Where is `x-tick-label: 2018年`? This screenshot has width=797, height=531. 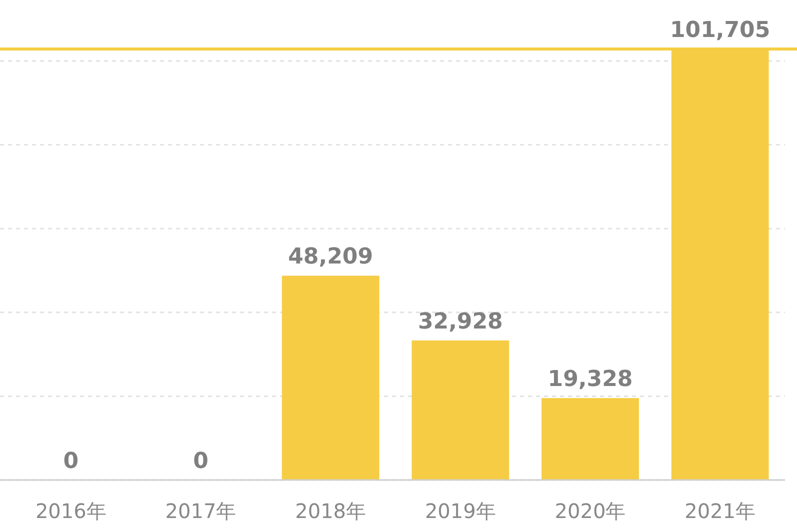 x-tick-label: 2018年 is located at coordinates (330, 511).